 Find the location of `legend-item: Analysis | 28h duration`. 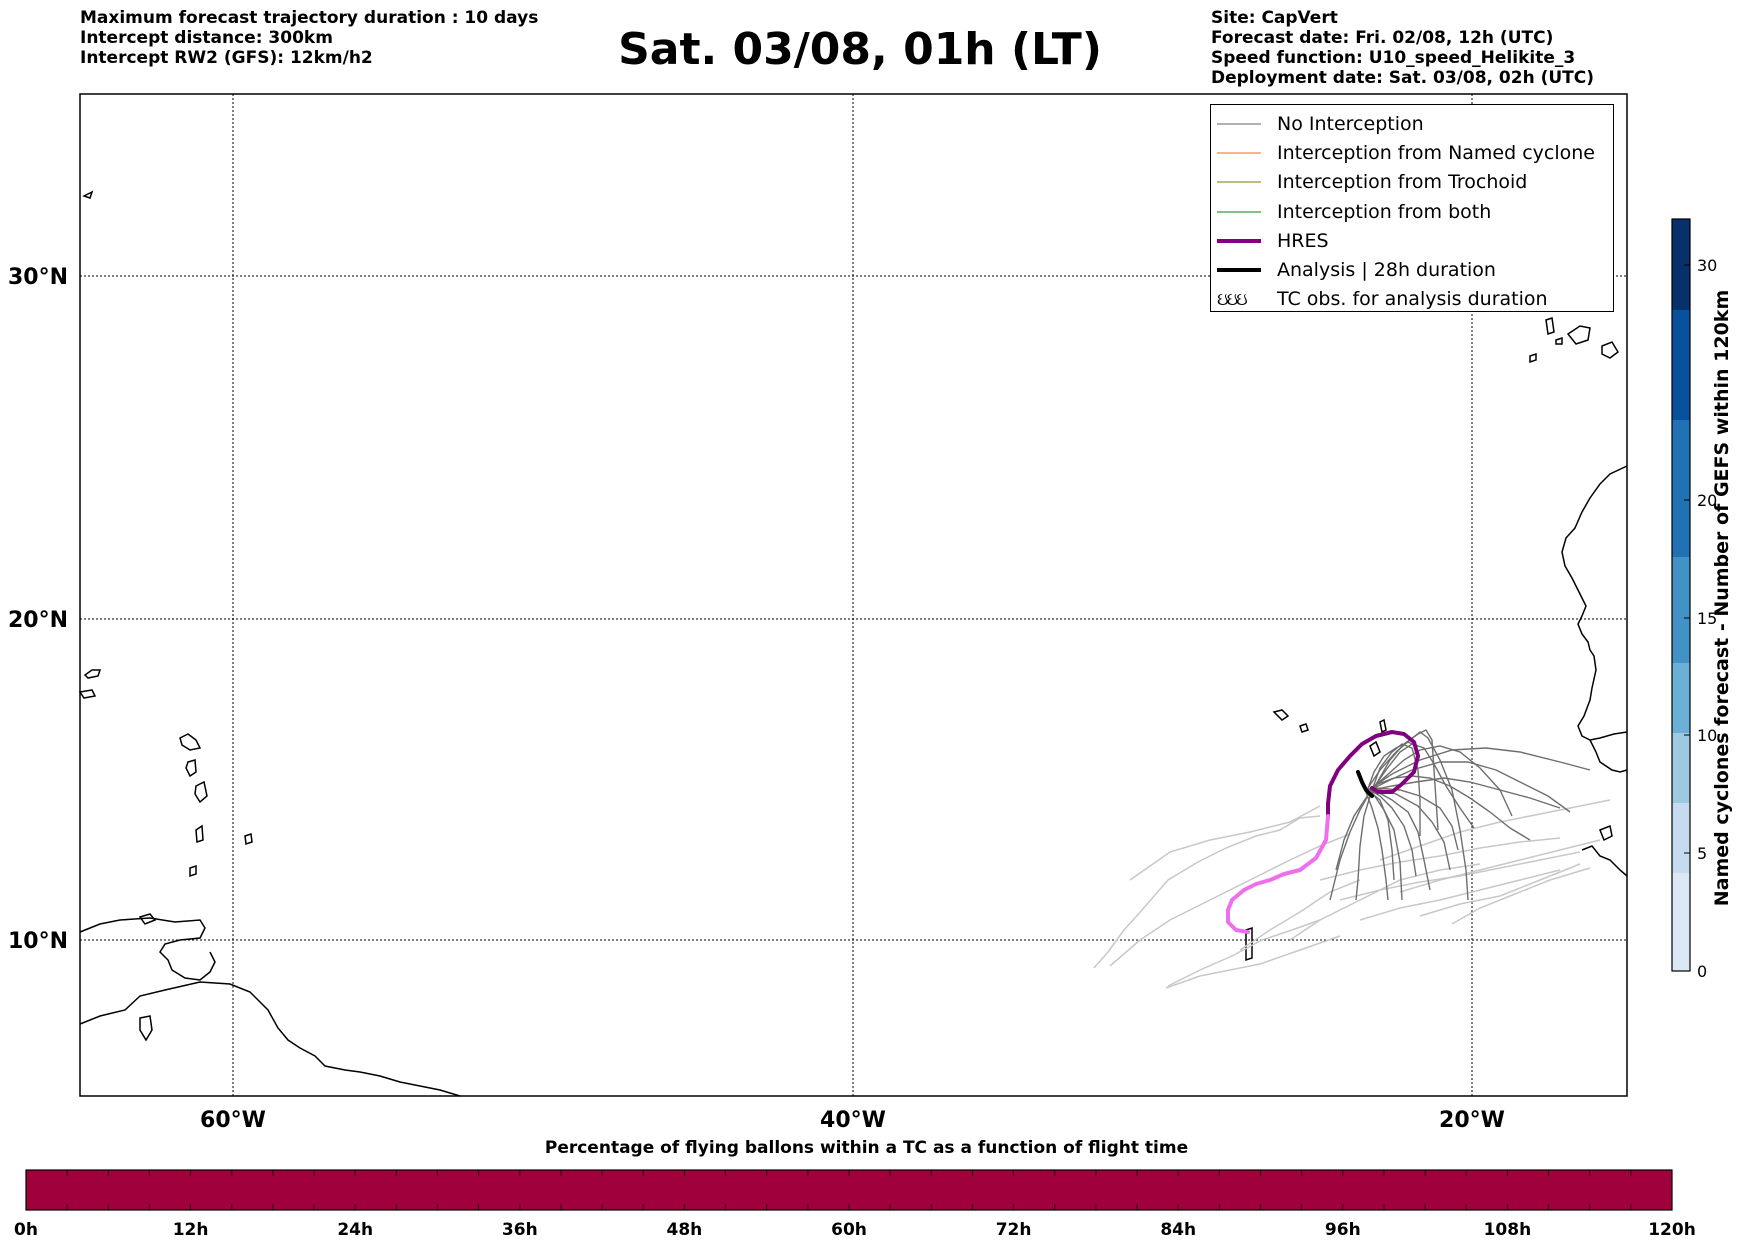

legend-item: Analysis | 28h duration is located at coordinates (1415, 269).